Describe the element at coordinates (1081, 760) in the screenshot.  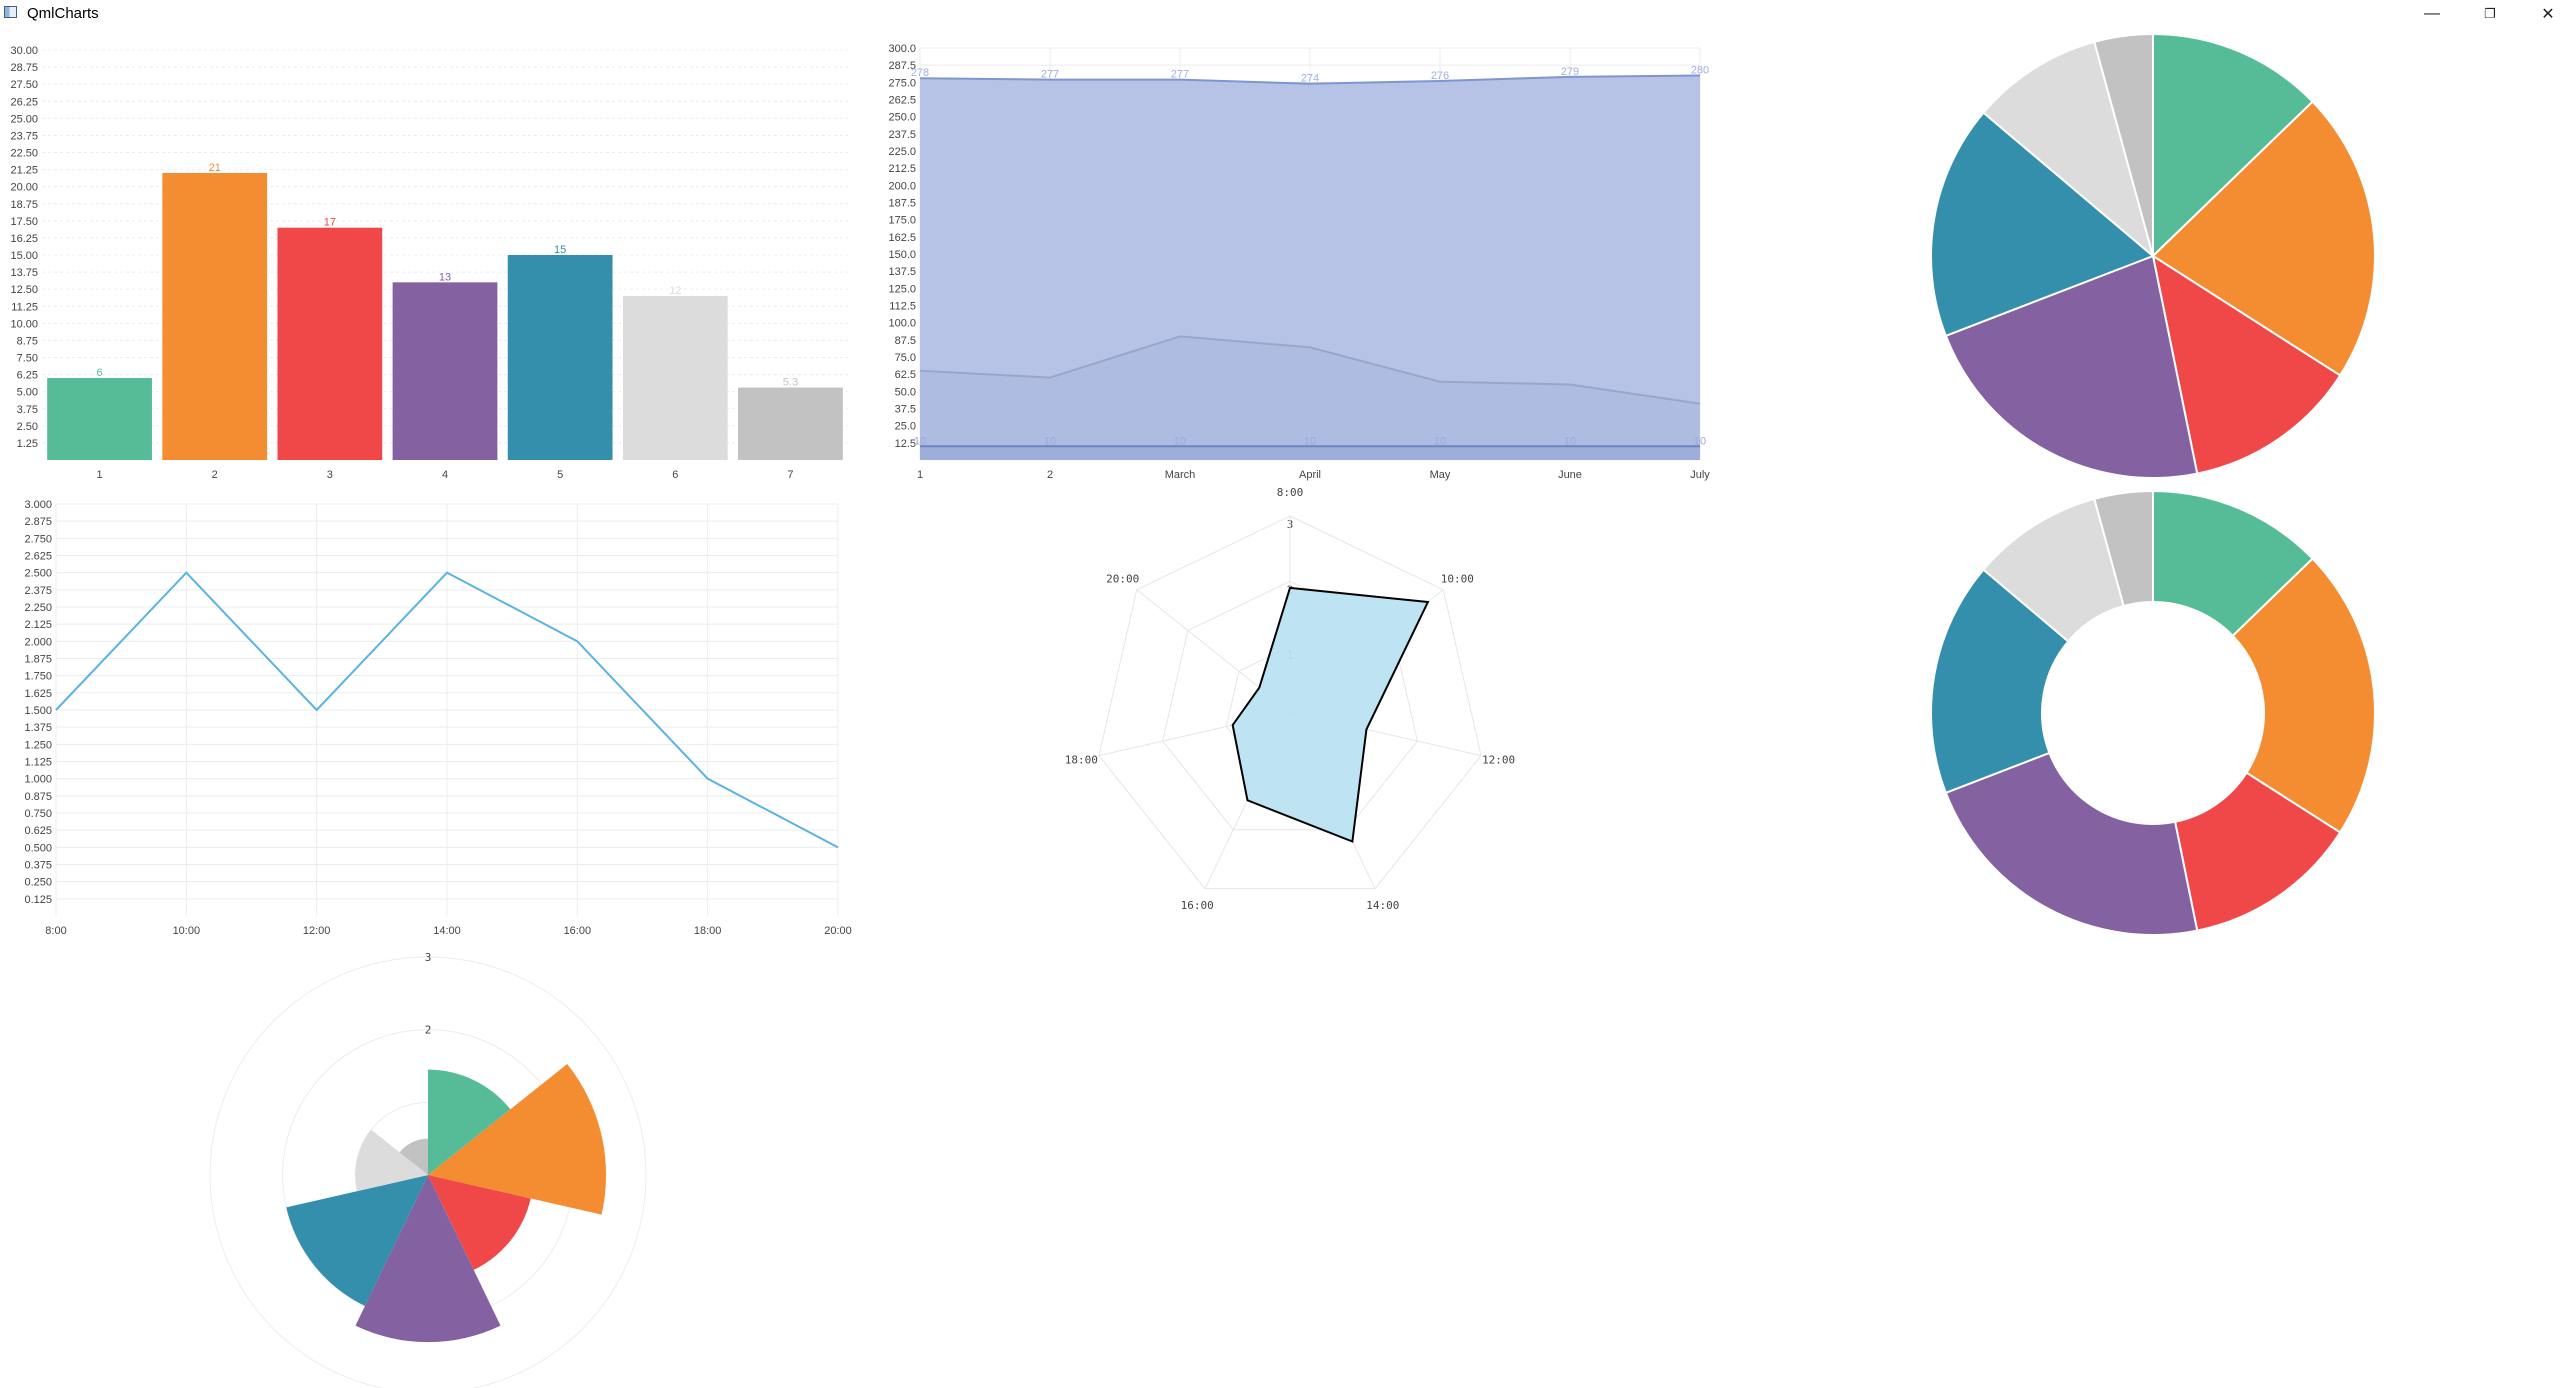
I see `radar-axis-label: 18:00` at that location.